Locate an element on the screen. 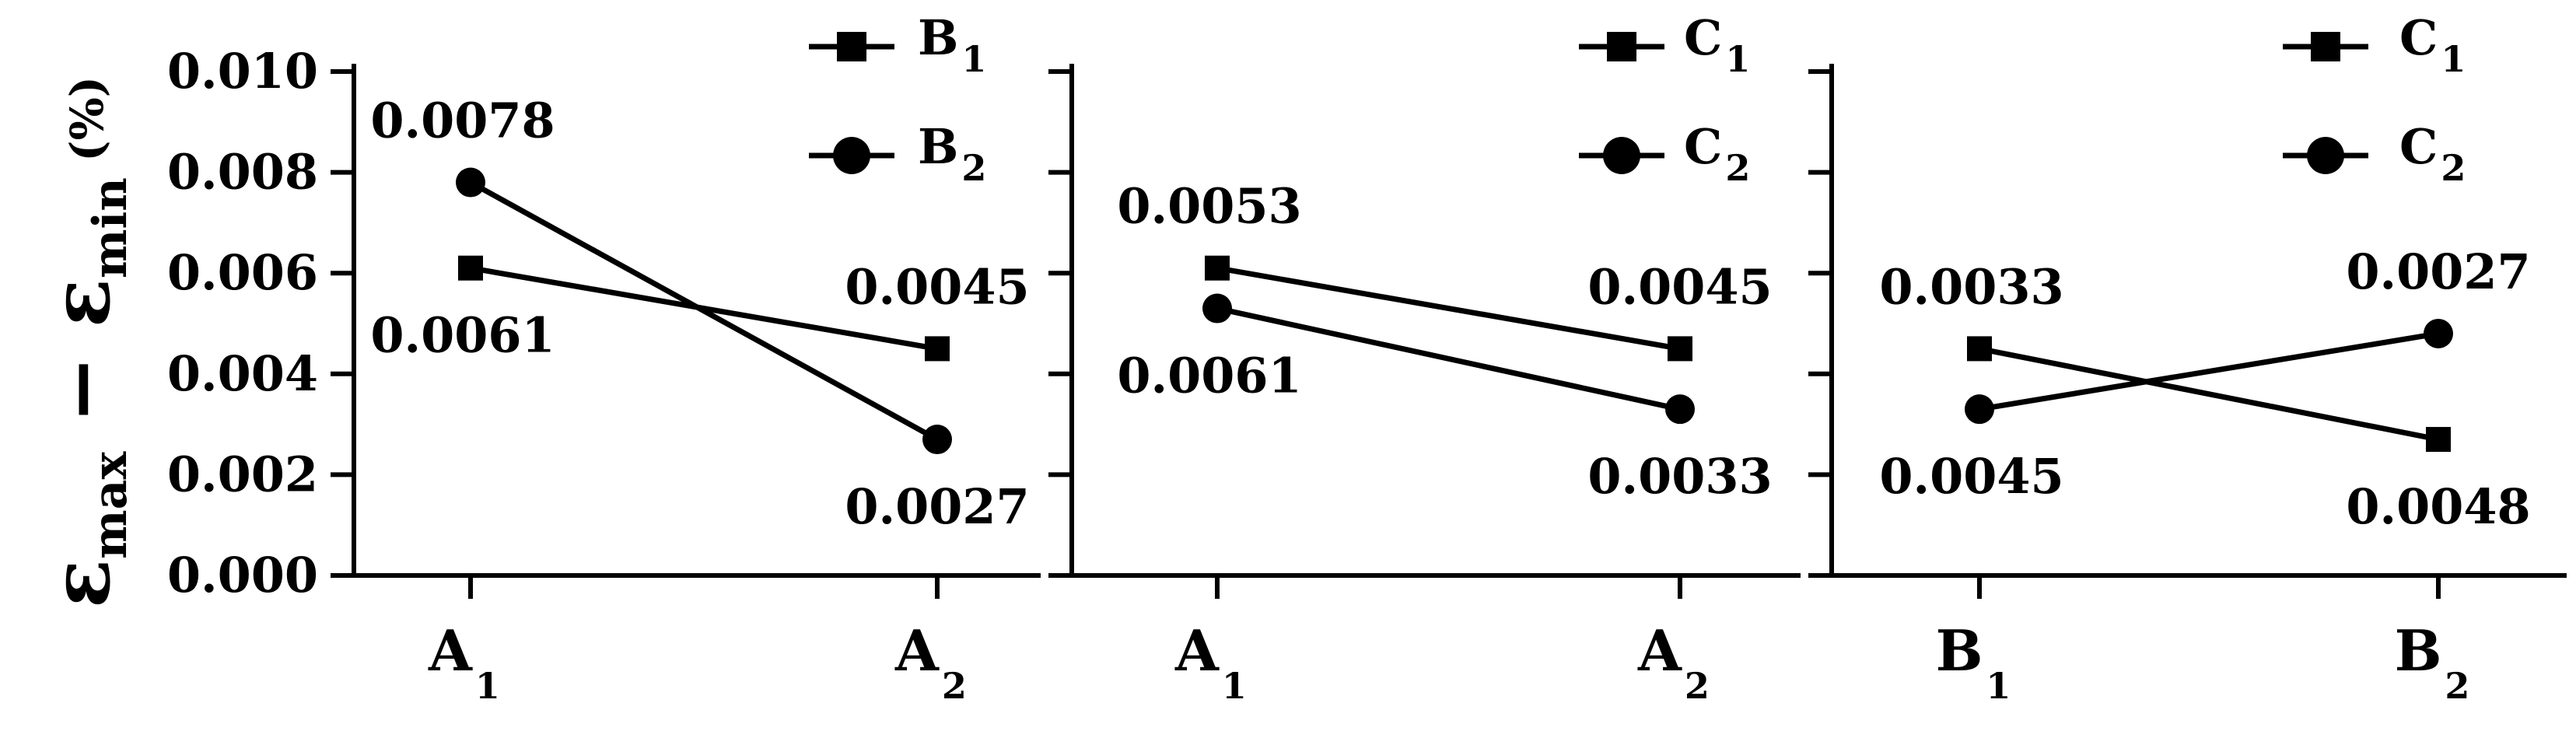  y-axis-title: εmax − εmin (%) is located at coordinates (85, 342).